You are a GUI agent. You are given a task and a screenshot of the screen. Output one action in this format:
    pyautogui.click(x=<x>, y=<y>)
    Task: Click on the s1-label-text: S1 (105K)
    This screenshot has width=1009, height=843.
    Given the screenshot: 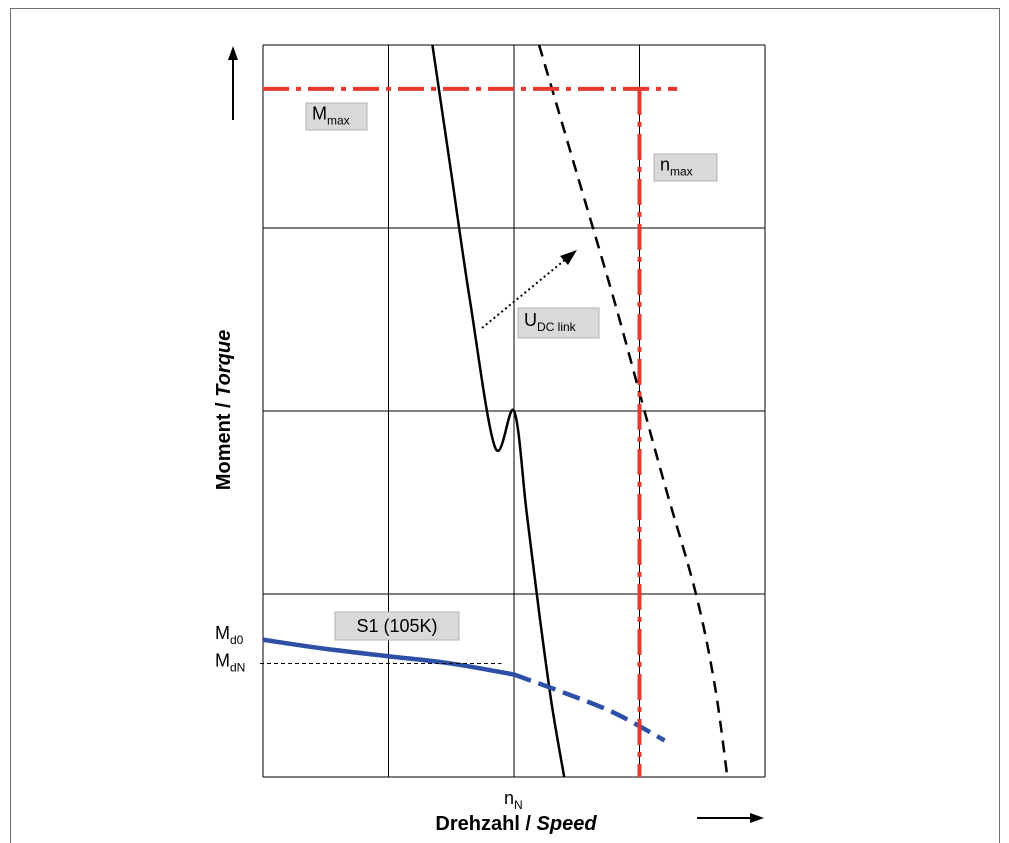 What is the action you would take?
    pyautogui.click(x=396, y=626)
    